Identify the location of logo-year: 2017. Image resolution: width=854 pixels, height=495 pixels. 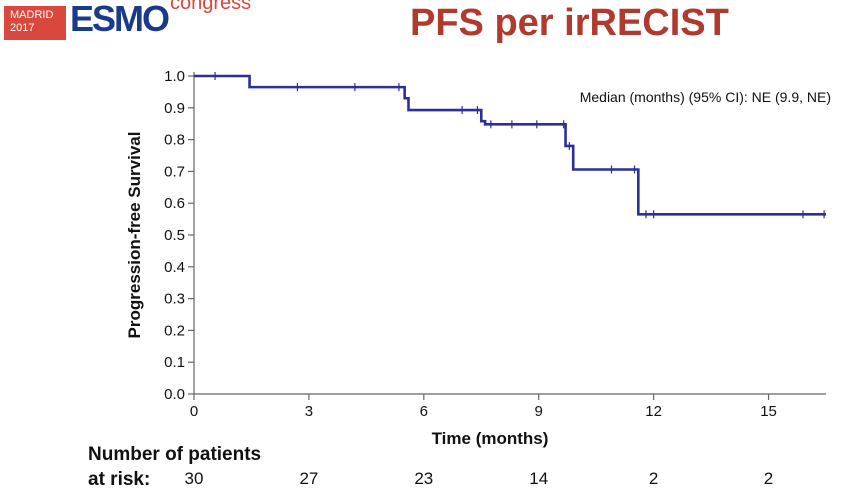
(22, 28).